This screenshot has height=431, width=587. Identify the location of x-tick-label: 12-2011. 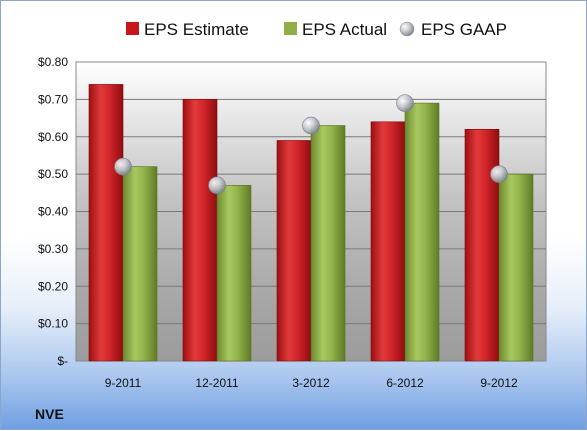
(216, 383).